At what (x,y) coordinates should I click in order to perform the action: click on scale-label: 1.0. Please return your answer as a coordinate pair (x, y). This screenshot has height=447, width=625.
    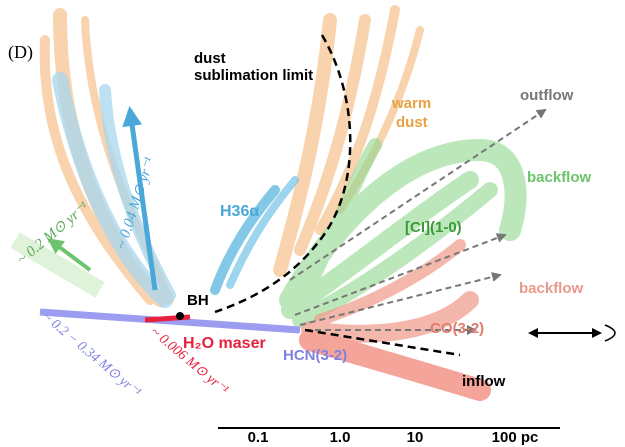
    Looking at the image, I should click on (340, 437).